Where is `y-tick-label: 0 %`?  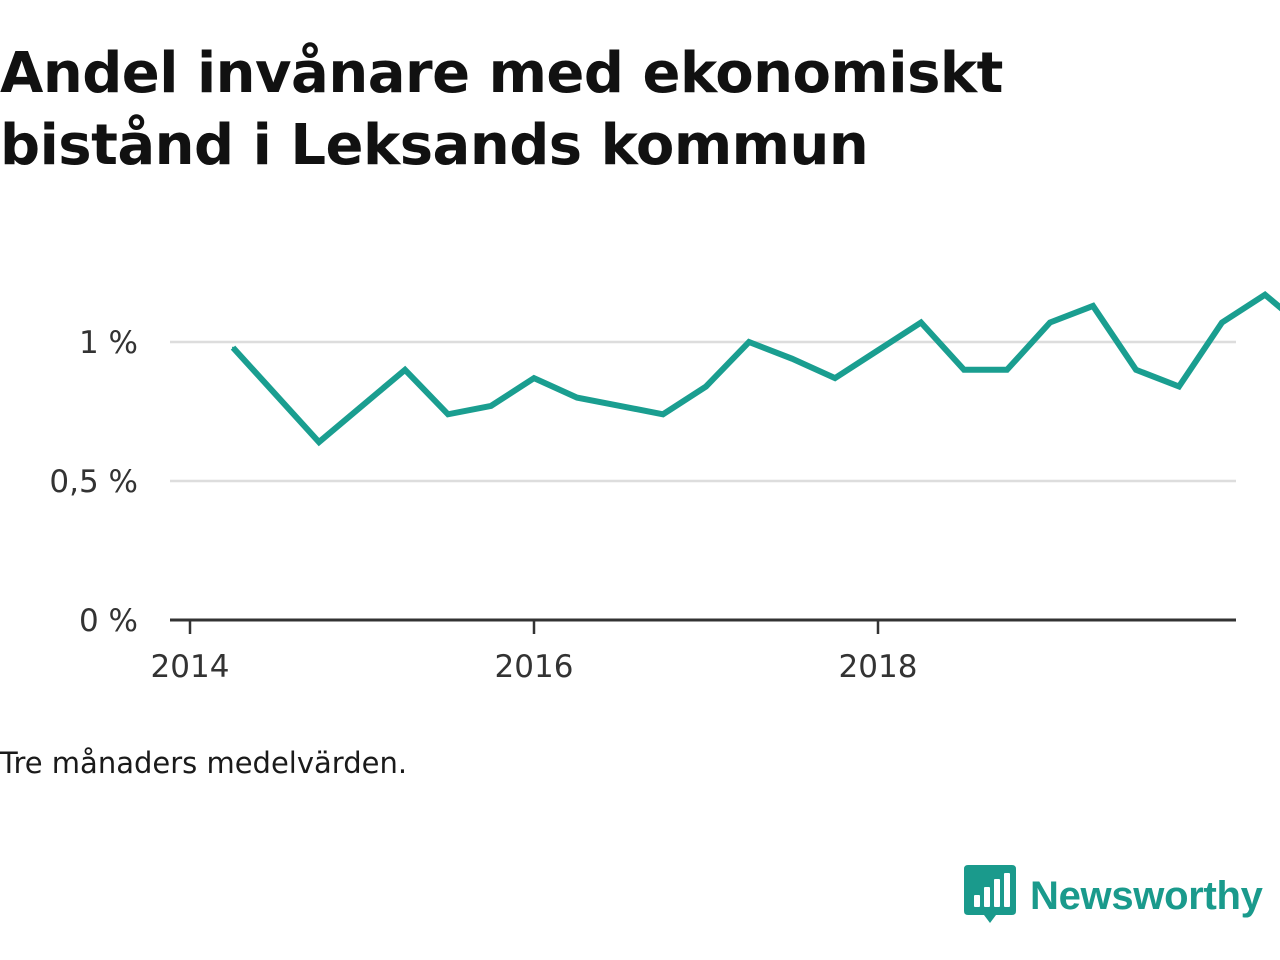
y-tick-label: 0 % is located at coordinates (108, 621).